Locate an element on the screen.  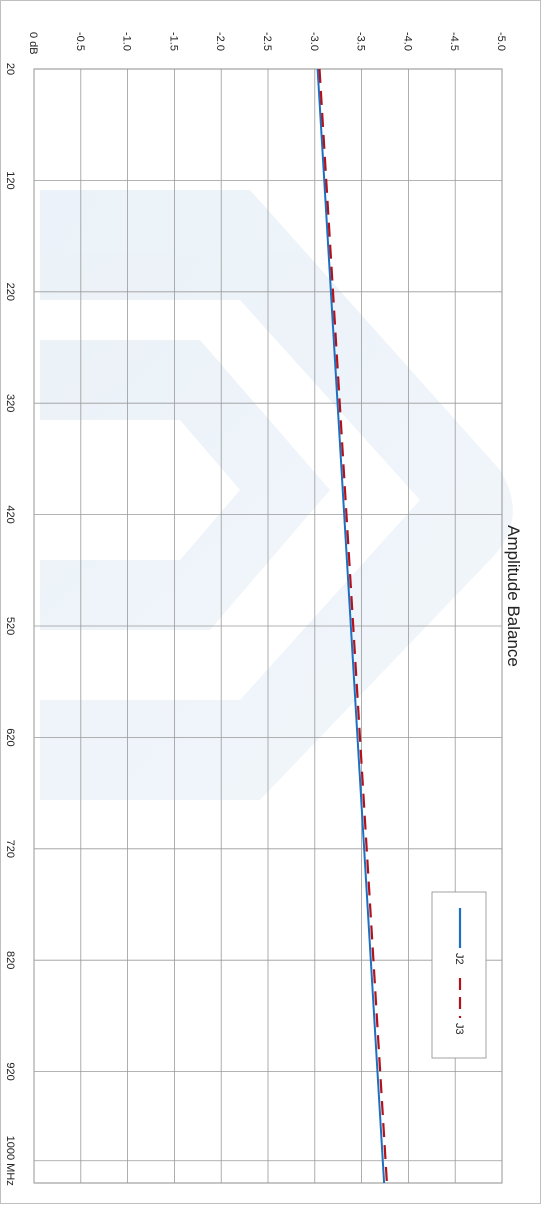
x-tick-label: 520 is located at coordinates (10, 626).